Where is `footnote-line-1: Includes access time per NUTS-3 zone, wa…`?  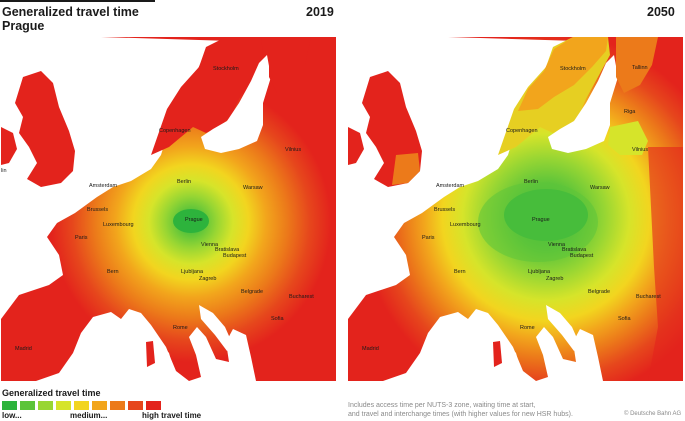 footnote-line-1: Includes access time per NUTS-3 zone, wa… is located at coordinates (442, 405).